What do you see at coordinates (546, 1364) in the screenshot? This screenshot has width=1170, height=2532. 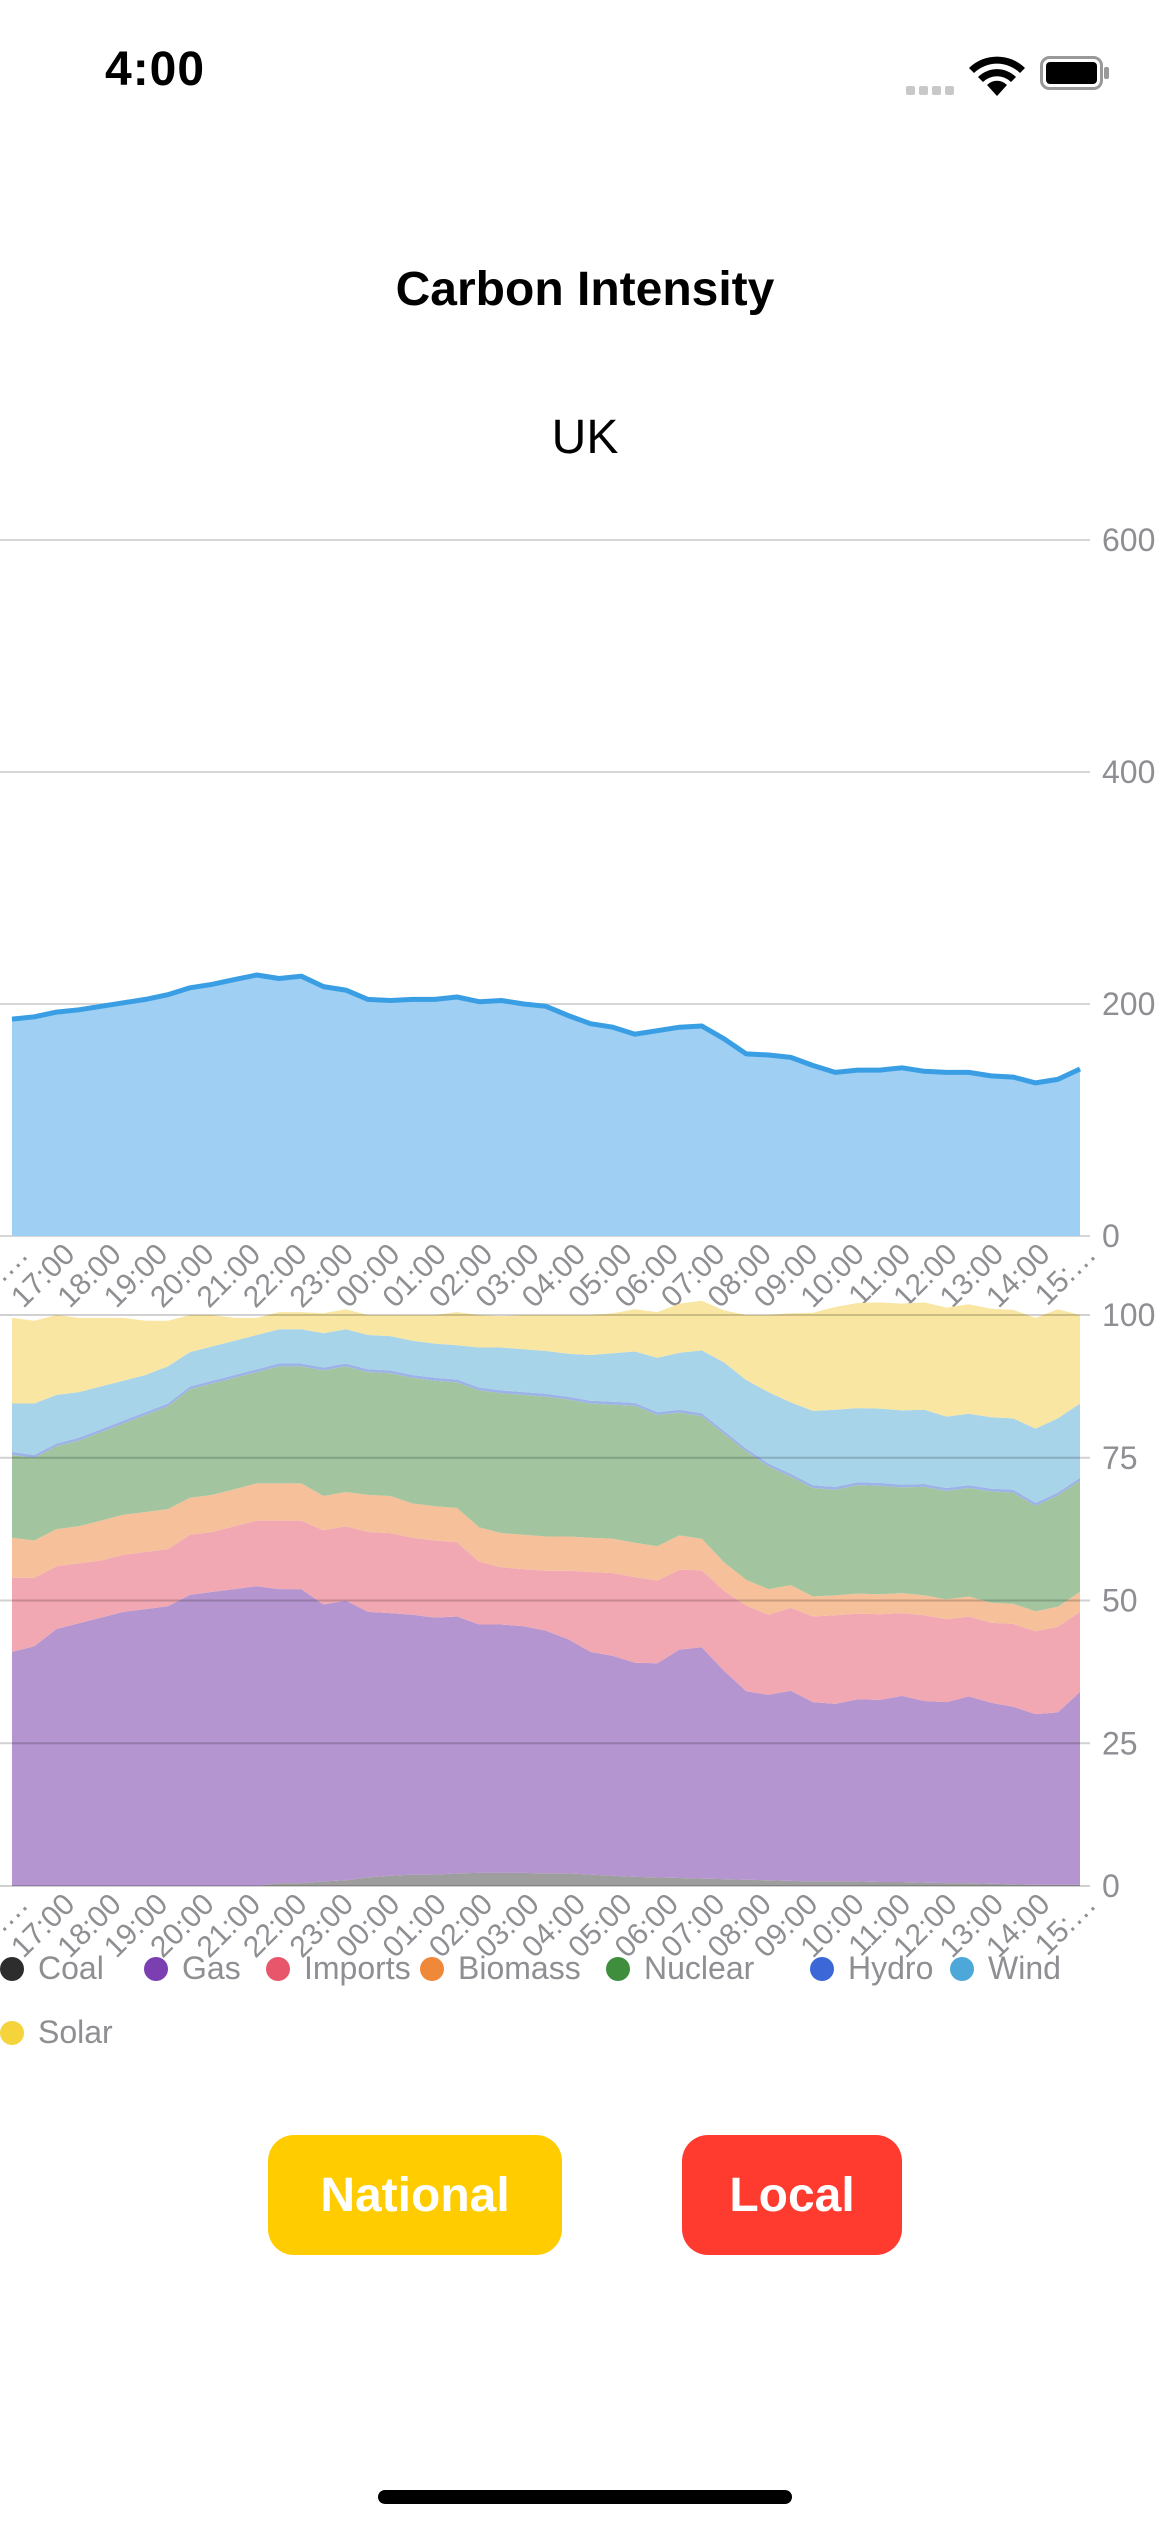 I see `area-solar` at bounding box center [546, 1364].